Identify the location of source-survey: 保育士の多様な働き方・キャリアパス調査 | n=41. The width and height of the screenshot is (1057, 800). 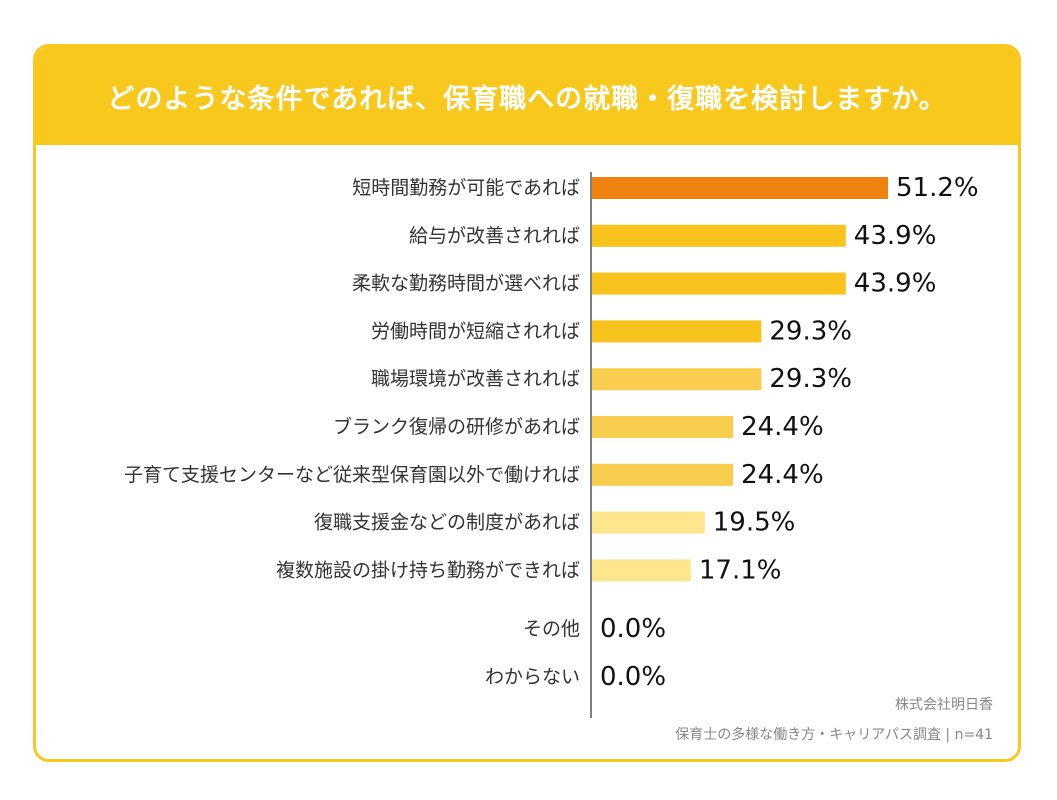
(834, 735).